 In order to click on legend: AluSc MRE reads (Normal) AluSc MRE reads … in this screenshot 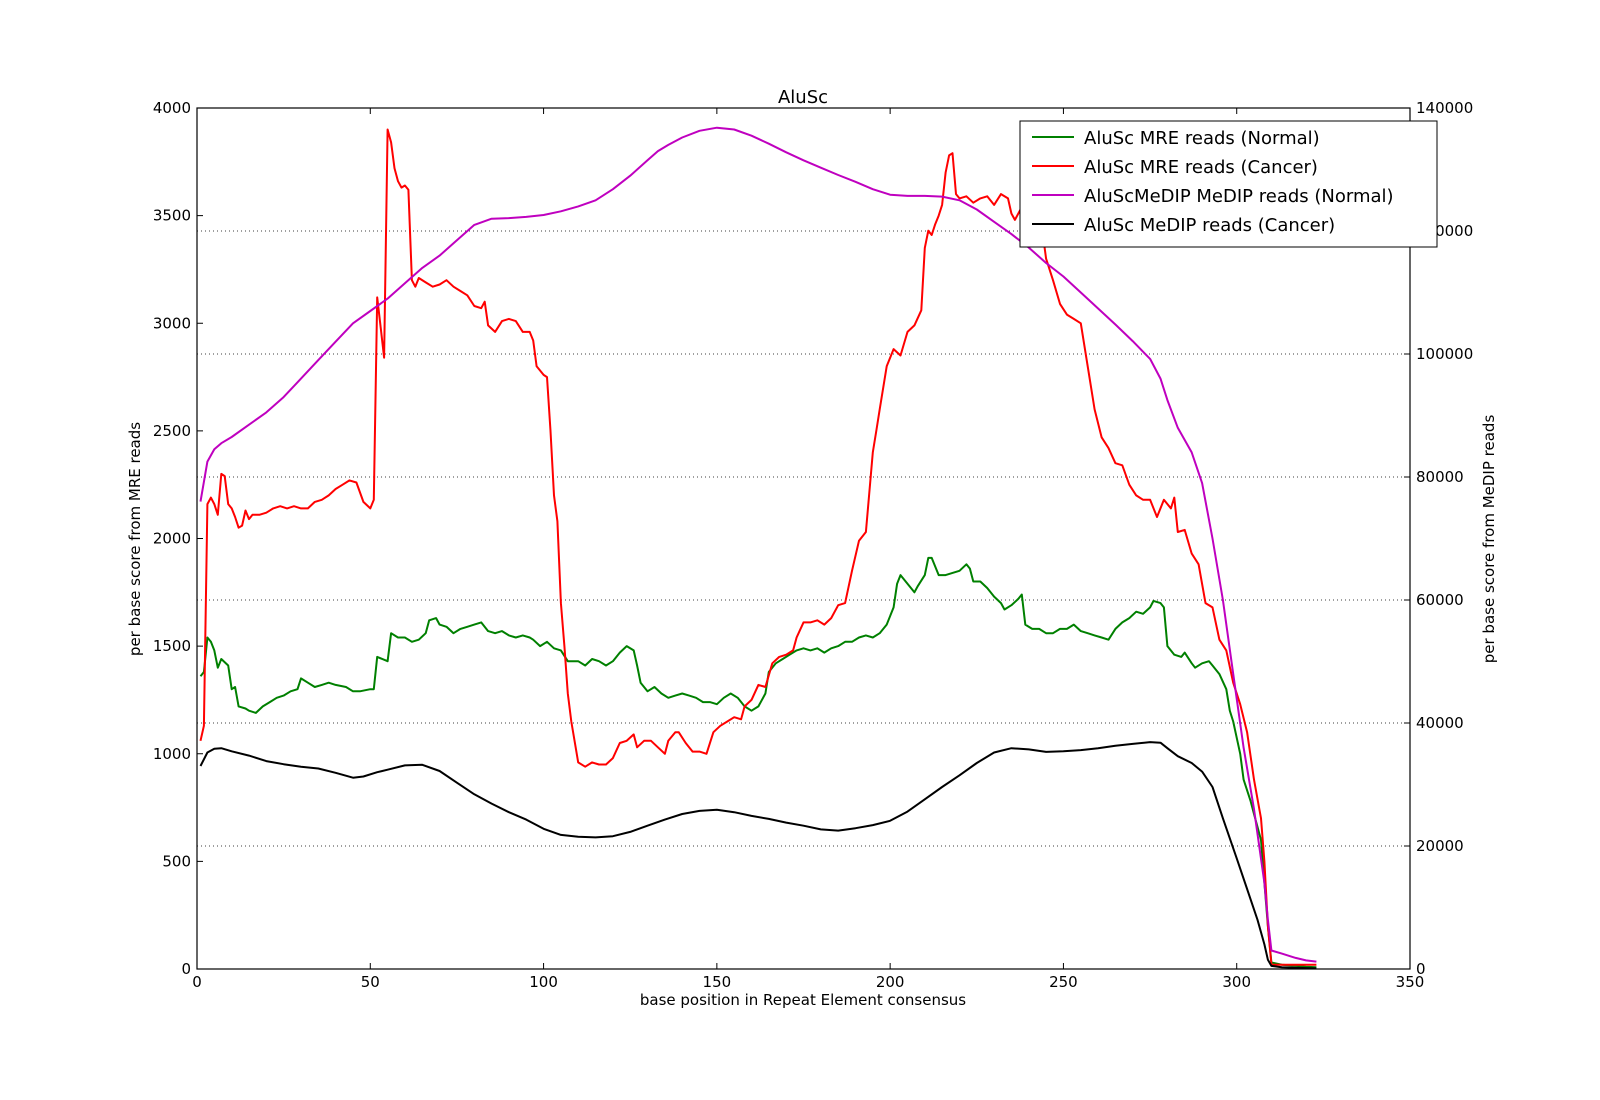, I will do `click(1228, 184)`.